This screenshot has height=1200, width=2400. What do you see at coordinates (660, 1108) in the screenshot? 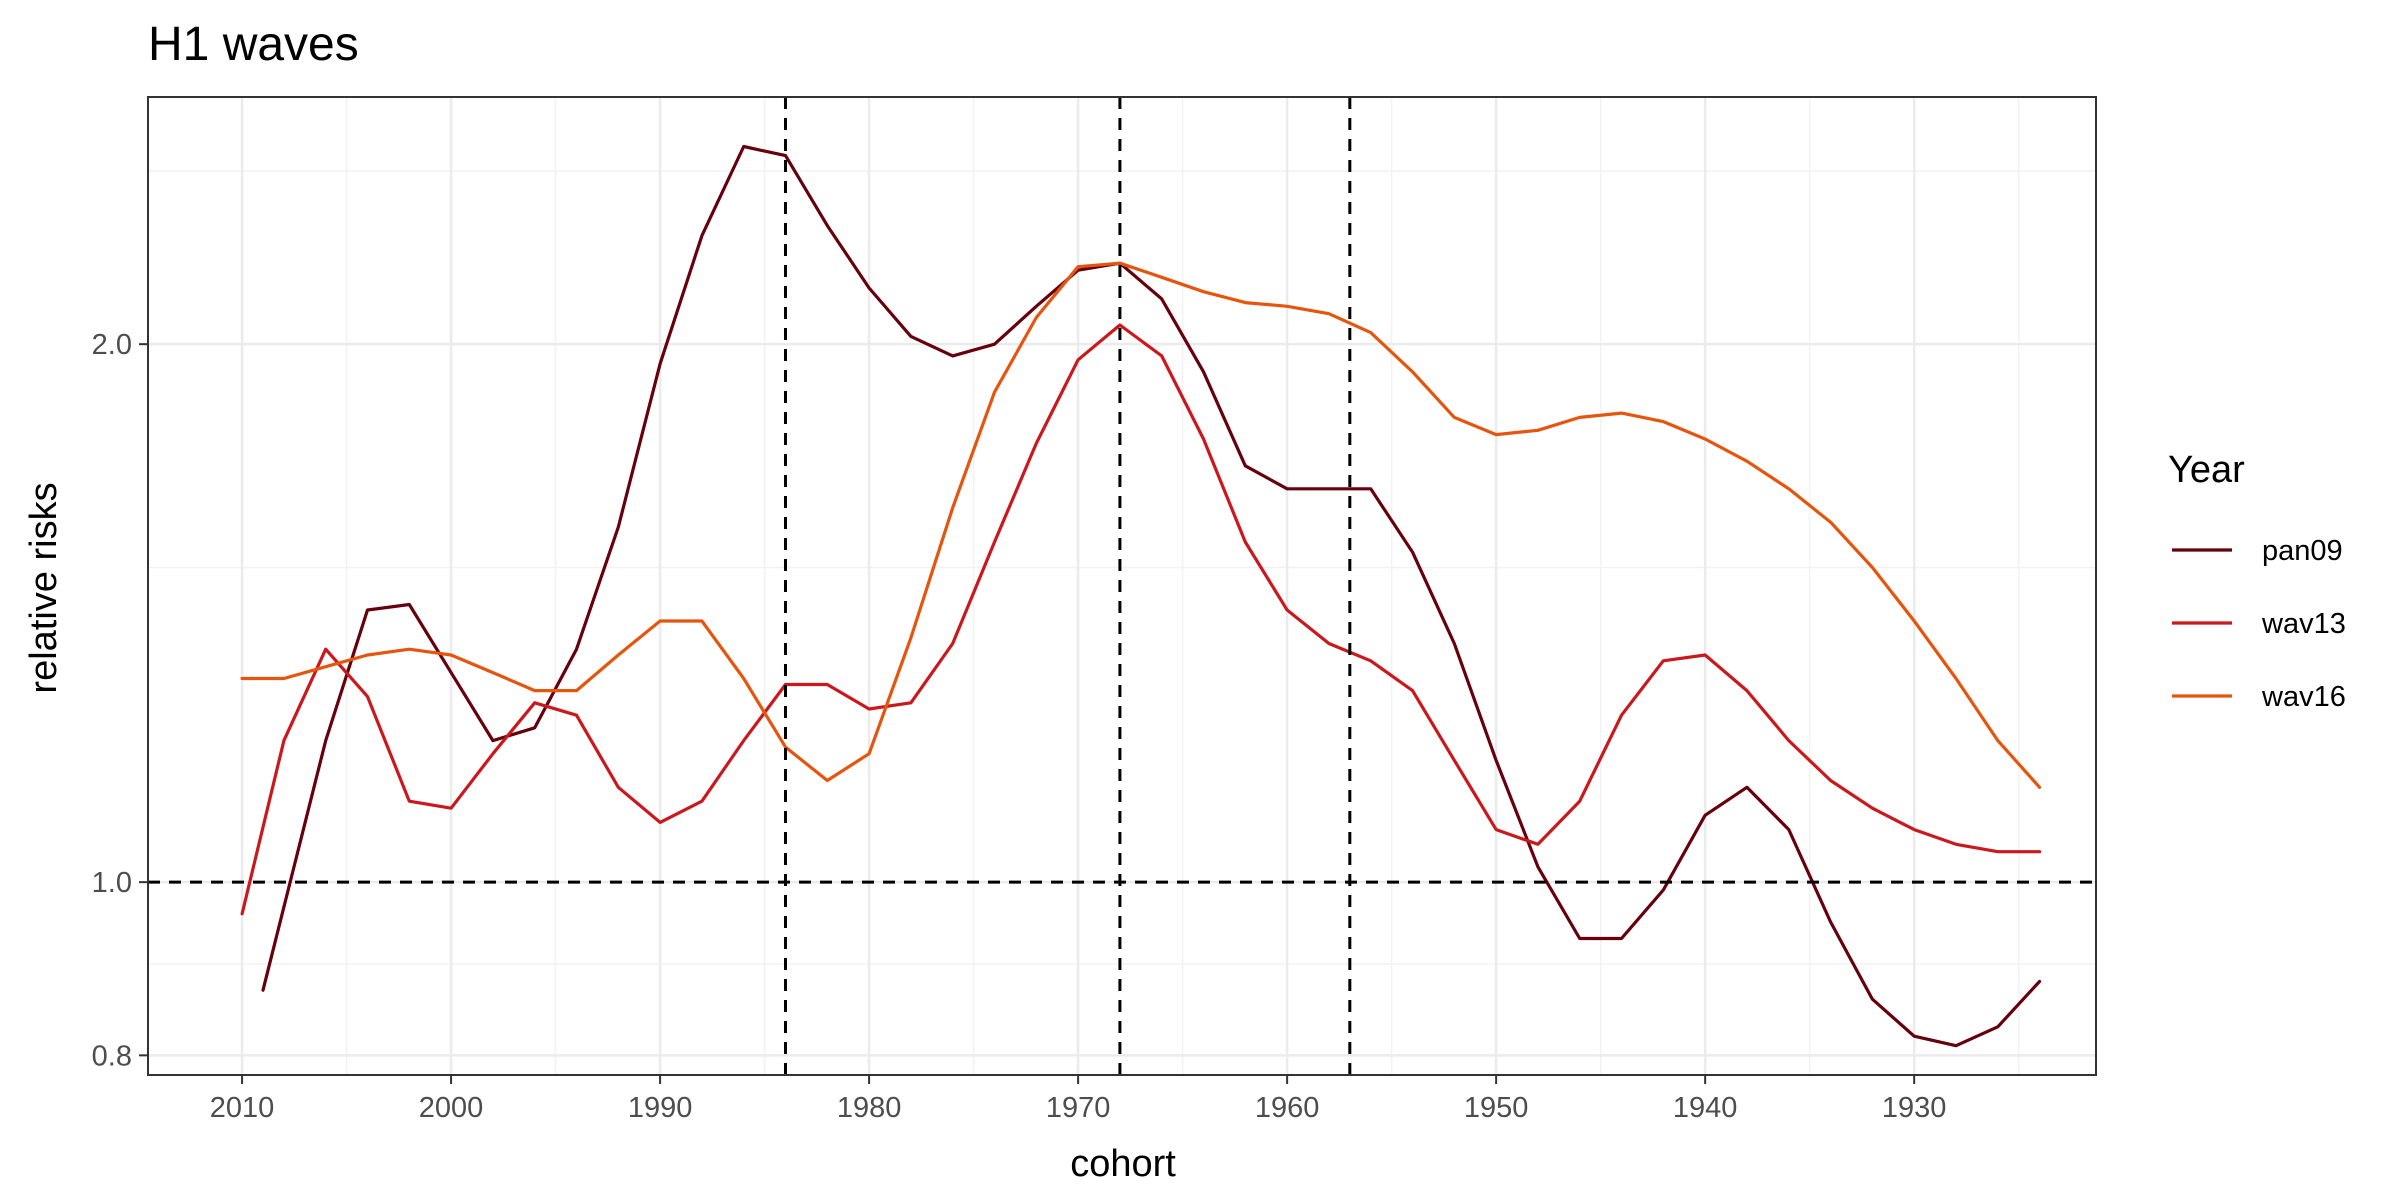
I see `x-tick-label: 1990` at bounding box center [660, 1108].